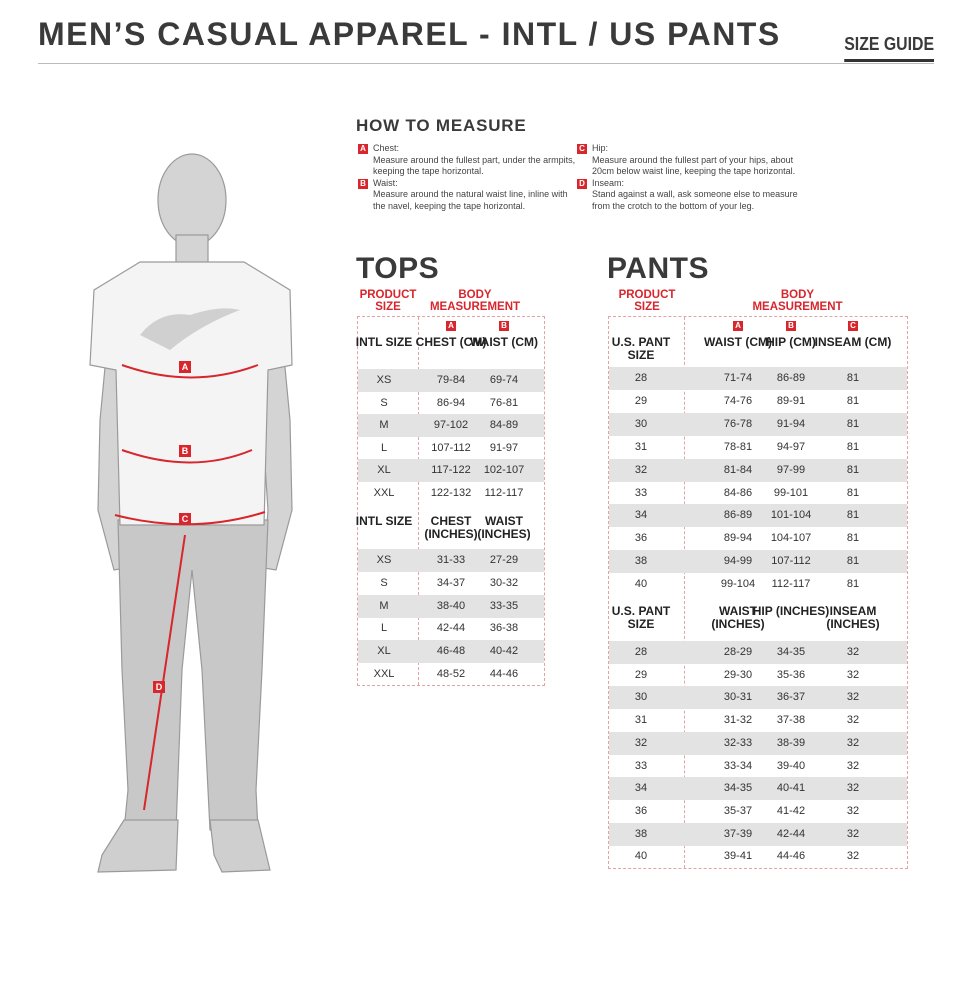 This screenshot has height=1000, width=979. I want to click on table-row: 36 35-37 41-42 32, so click(758, 811).